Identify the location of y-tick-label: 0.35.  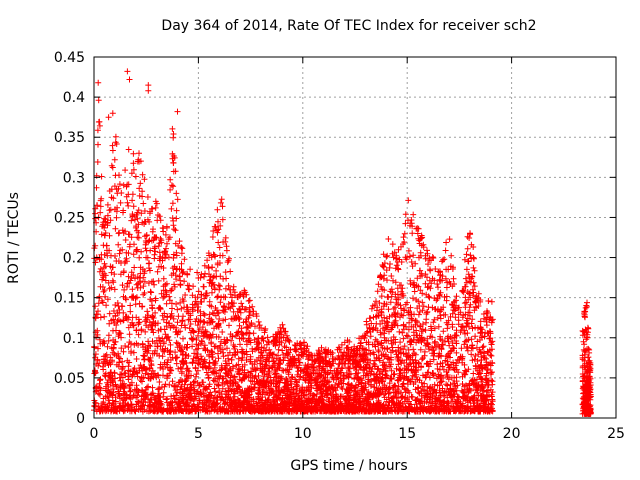
(69, 138).